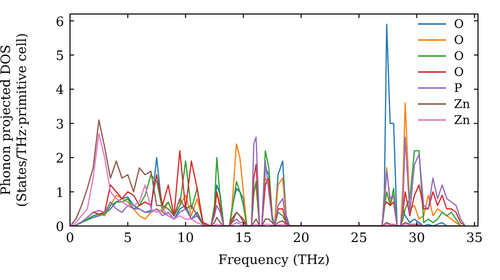 This screenshot has width=500, height=280. Describe the element at coordinates (60, 159) in the screenshot. I see `y-tick-label: 2` at that location.